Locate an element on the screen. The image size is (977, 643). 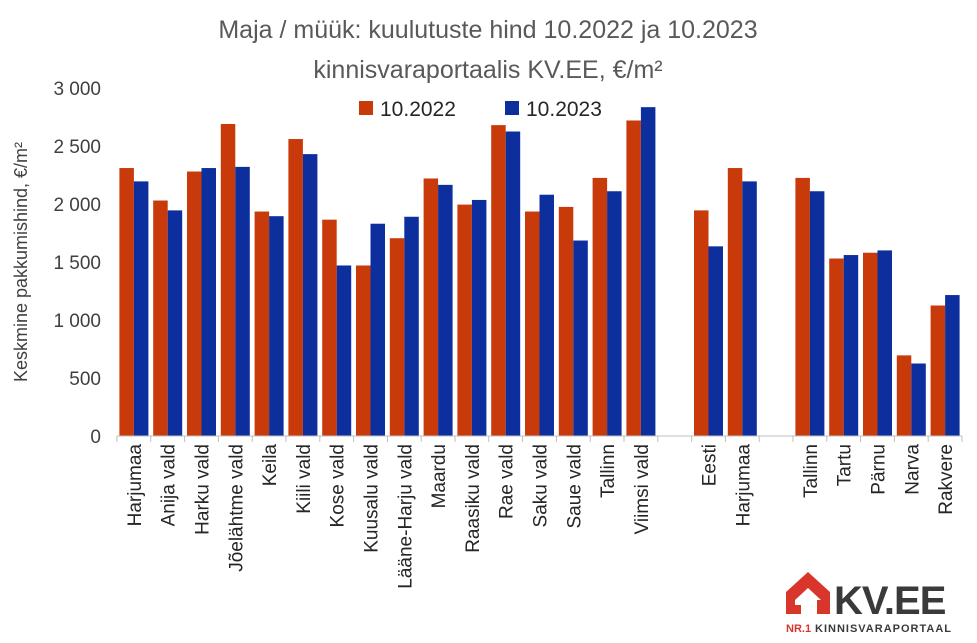
x-tick-label: Kiili vald is located at coordinates (304, 479).